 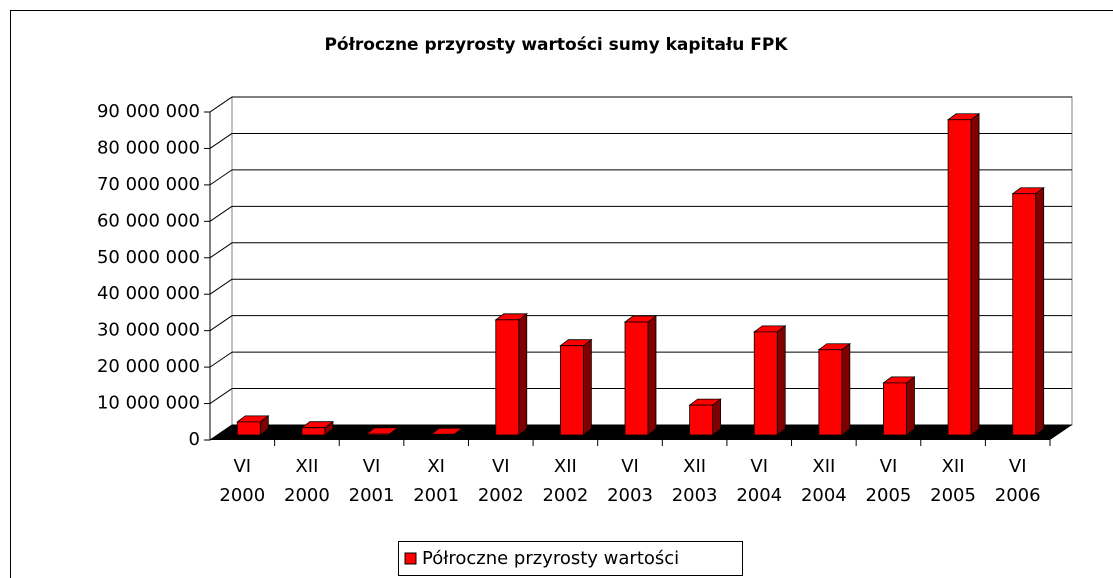 What do you see at coordinates (148, 366) in the screenshot?
I see `y-tick-label: 20 000 000` at bounding box center [148, 366].